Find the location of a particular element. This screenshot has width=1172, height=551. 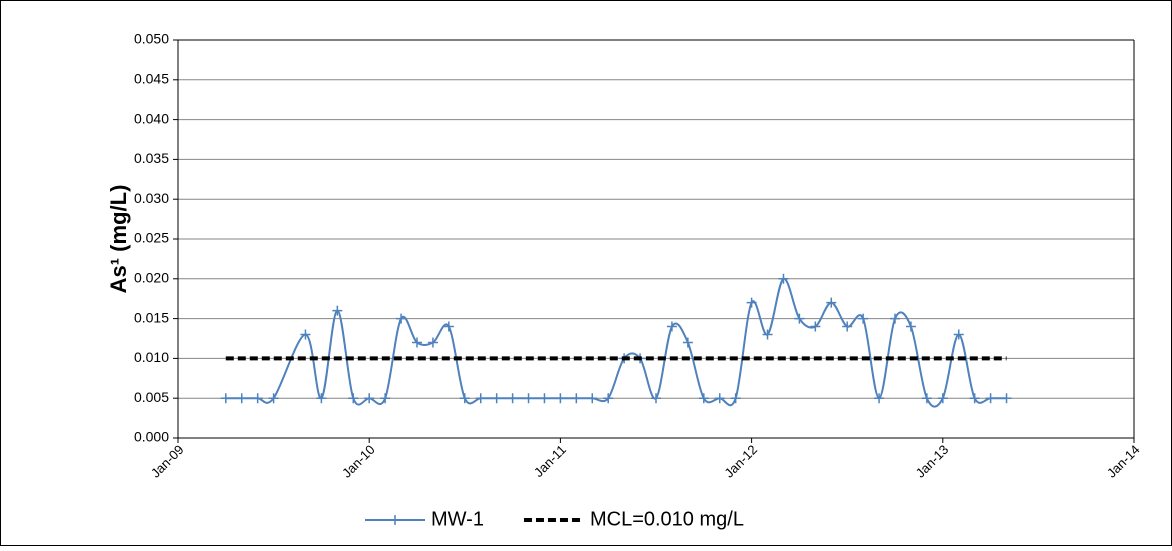

legend-label: MW-1 is located at coordinates (457, 519).